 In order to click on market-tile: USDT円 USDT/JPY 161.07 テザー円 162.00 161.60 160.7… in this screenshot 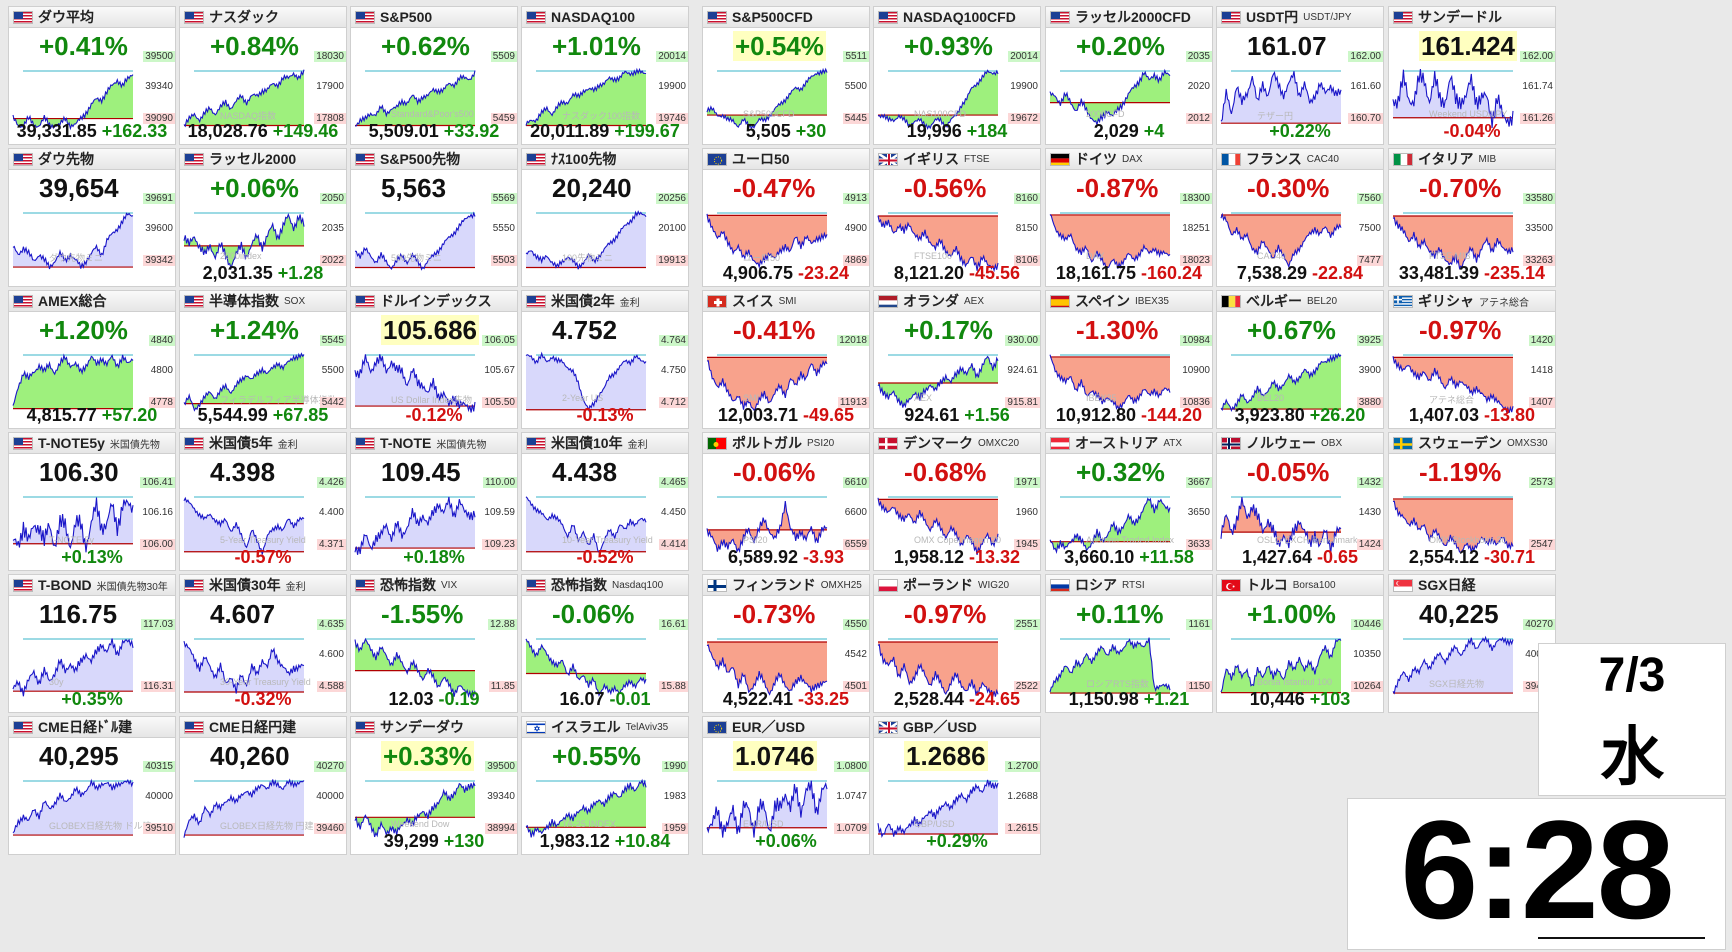, I will do `click(1300, 75)`.